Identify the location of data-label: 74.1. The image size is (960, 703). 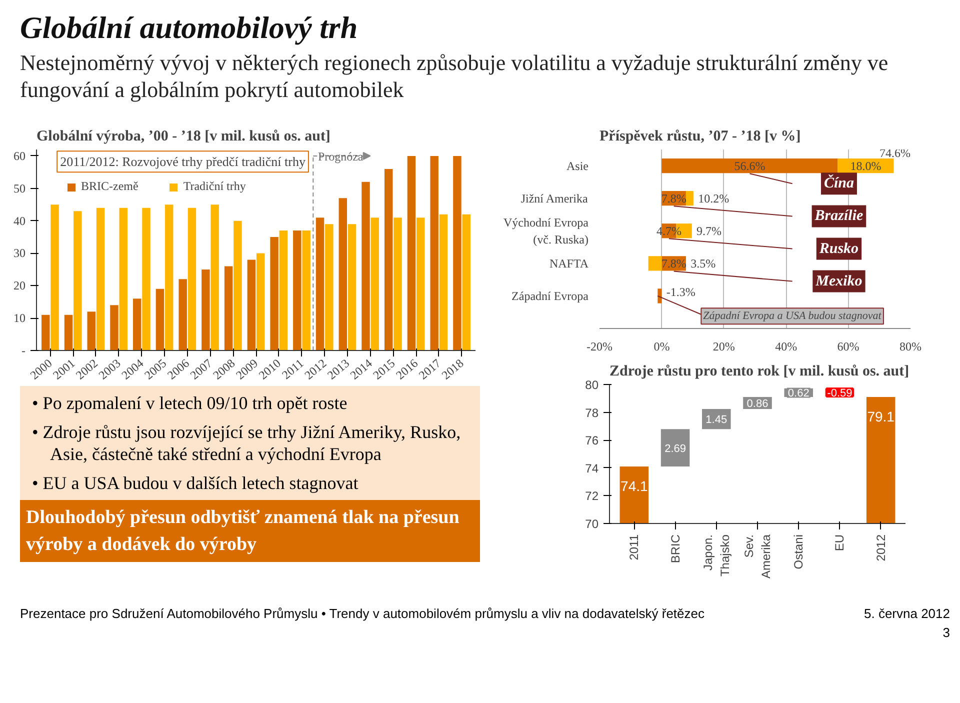
(634, 486).